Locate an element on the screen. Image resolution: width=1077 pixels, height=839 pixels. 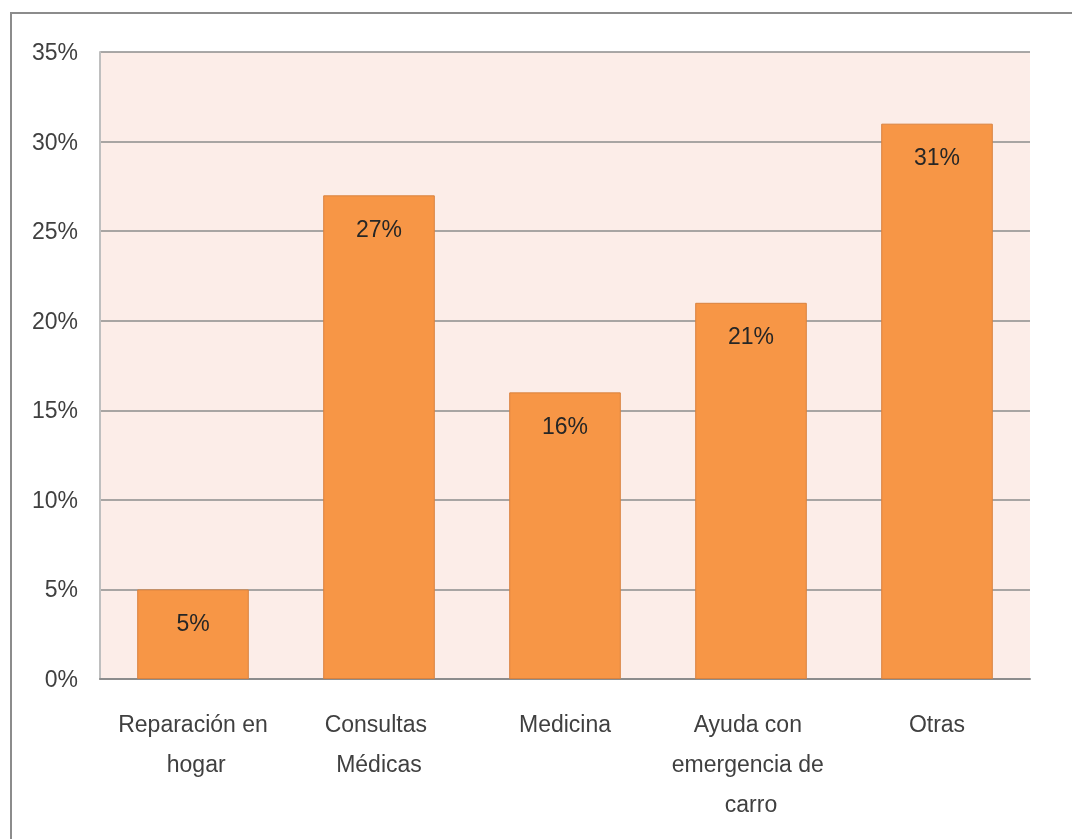
y-tick-label: 0% is located at coordinates (61, 679).